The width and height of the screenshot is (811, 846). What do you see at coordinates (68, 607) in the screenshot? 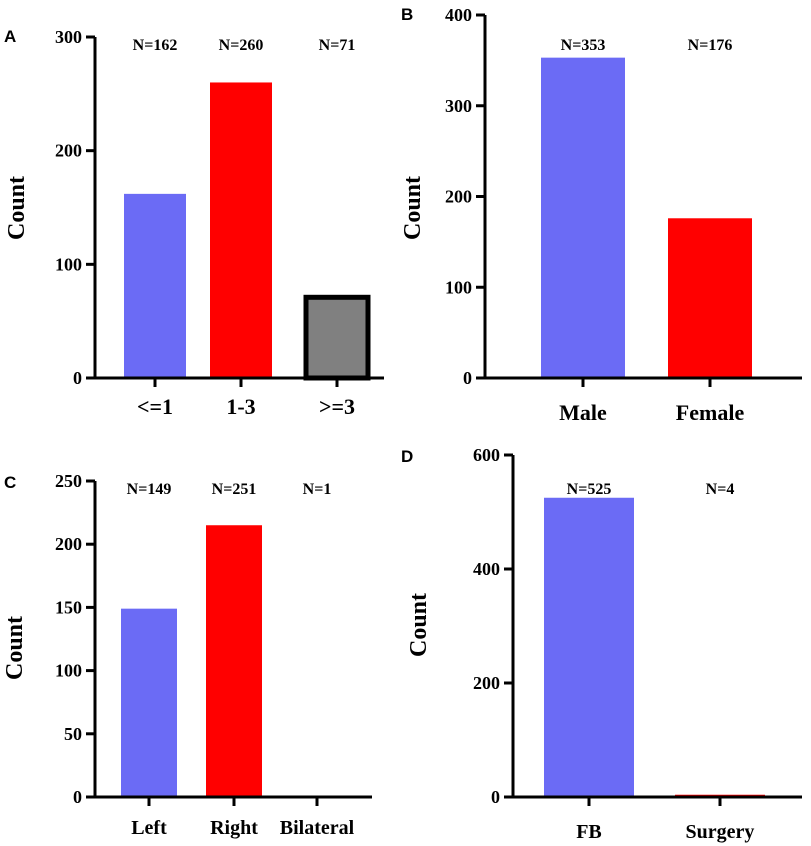
I see `y-tick-label: 150` at bounding box center [68, 607].